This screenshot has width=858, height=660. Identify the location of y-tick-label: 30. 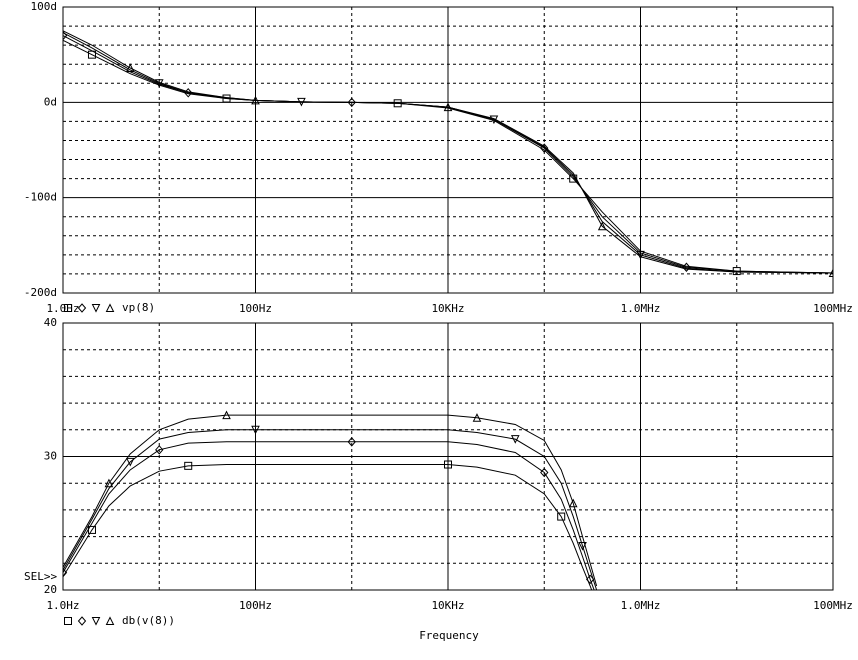
(50, 456).